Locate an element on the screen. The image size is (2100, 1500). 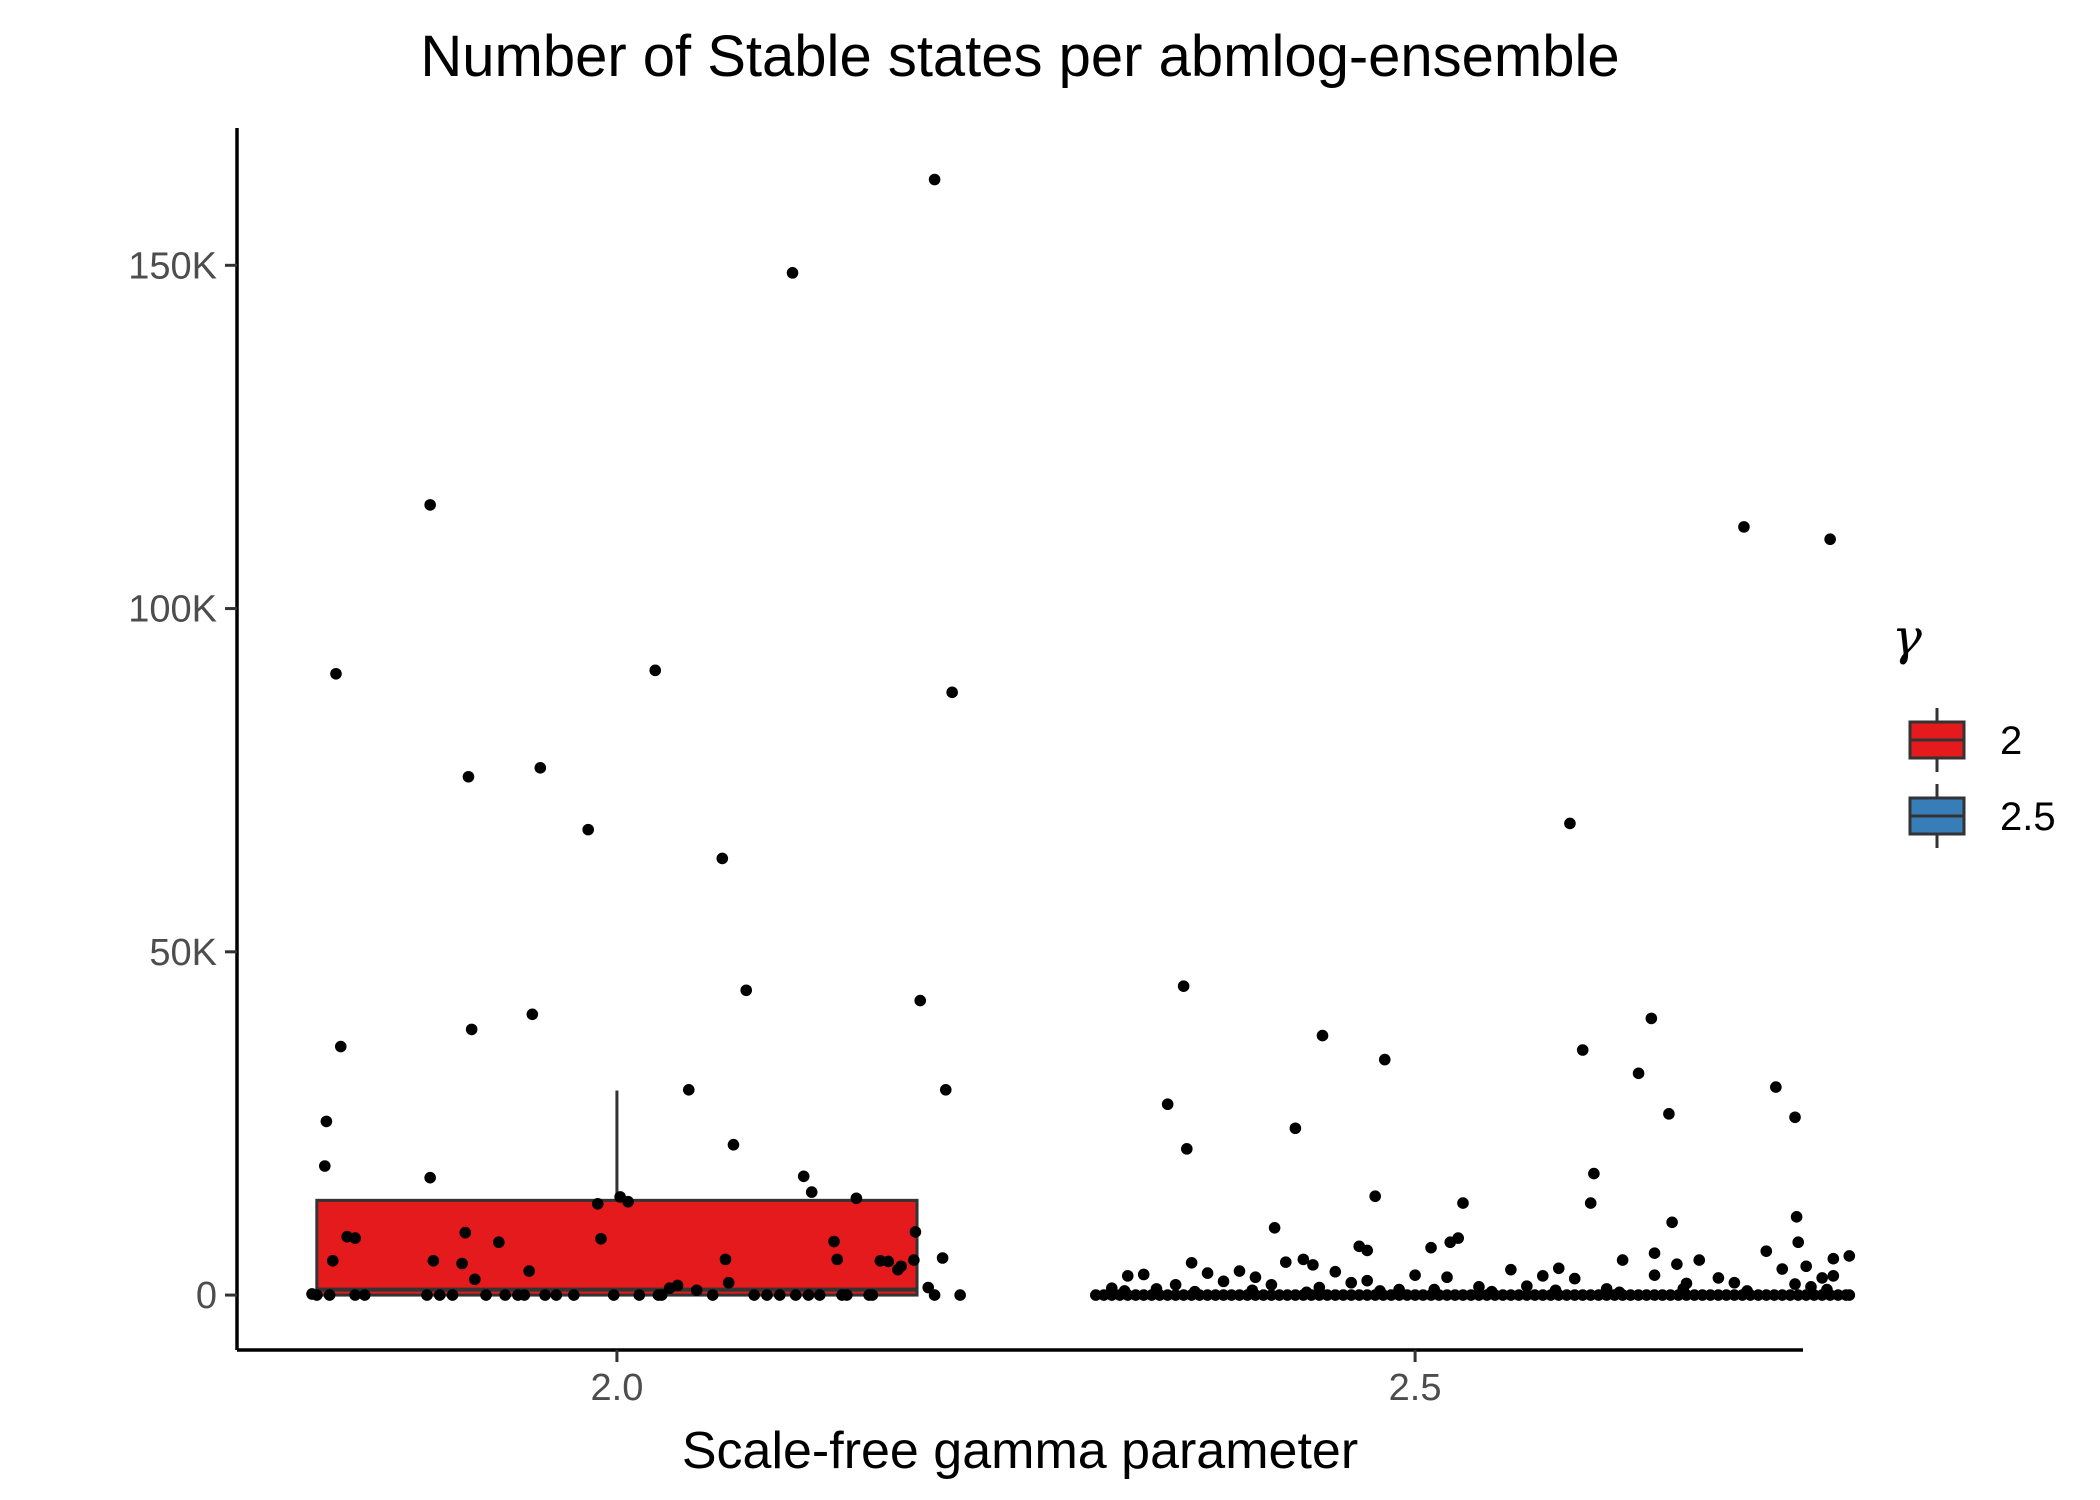
legend: γ 22.5 is located at coordinates (1974, 728).